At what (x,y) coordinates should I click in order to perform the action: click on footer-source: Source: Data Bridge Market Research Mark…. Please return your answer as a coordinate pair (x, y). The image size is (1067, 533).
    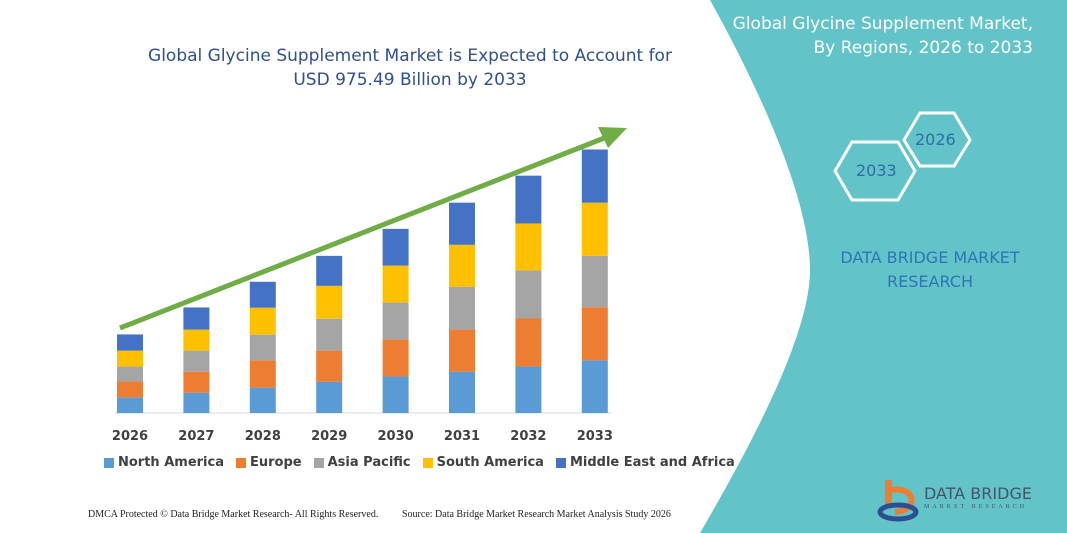
    Looking at the image, I should click on (536, 514).